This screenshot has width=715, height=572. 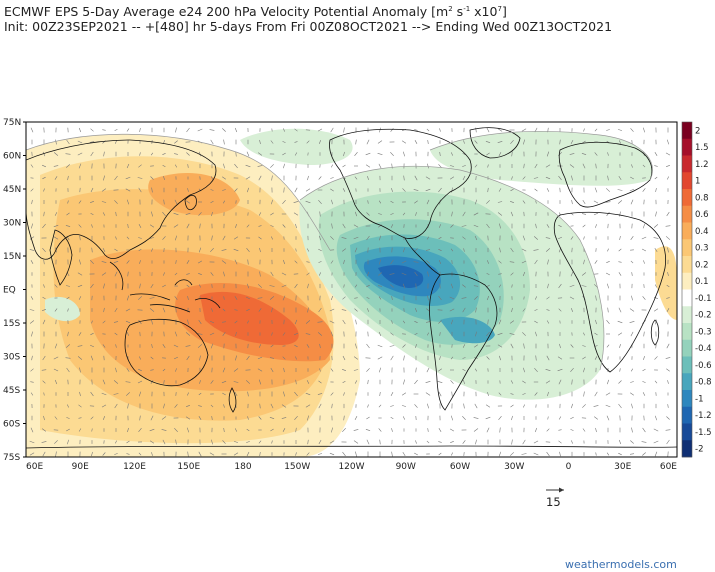 What do you see at coordinates (11, 358) in the screenshot?
I see `lat-label: 30S` at bounding box center [11, 358].